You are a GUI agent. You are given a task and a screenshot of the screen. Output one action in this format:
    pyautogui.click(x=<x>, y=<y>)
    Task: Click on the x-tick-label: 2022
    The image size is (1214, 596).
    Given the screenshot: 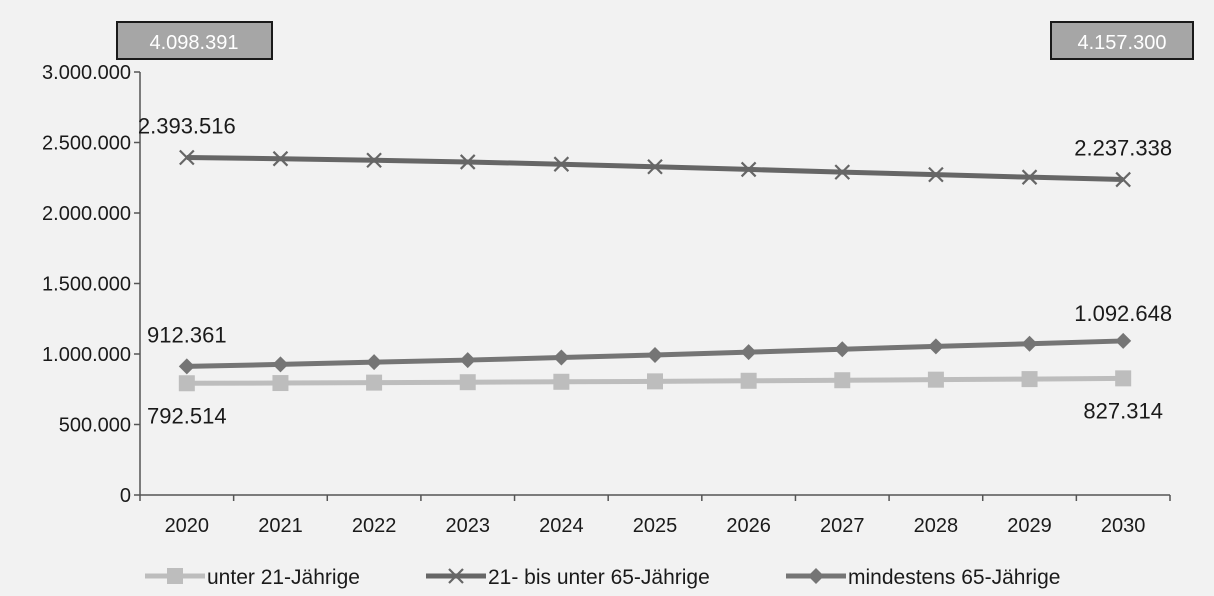 What is the action you would take?
    pyautogui.click(x=374, y=526)
    